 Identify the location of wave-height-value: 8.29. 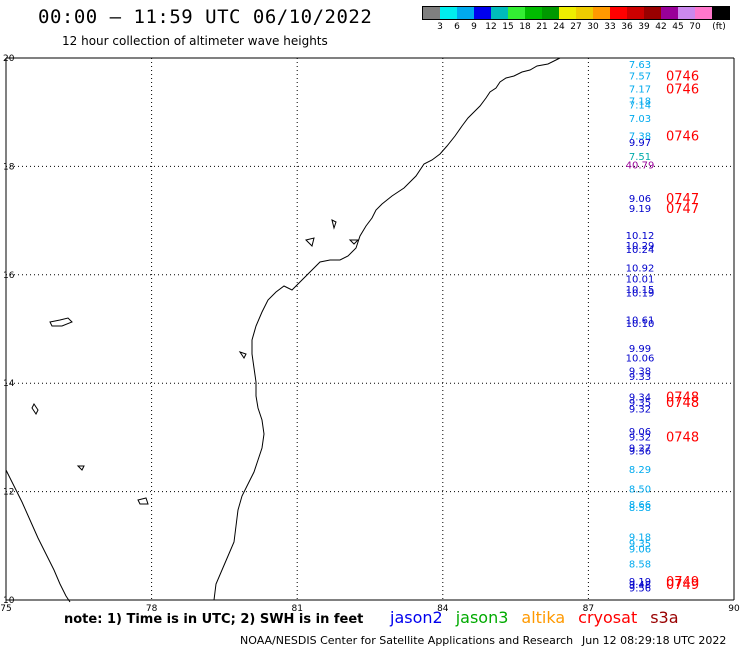
(640, 470).